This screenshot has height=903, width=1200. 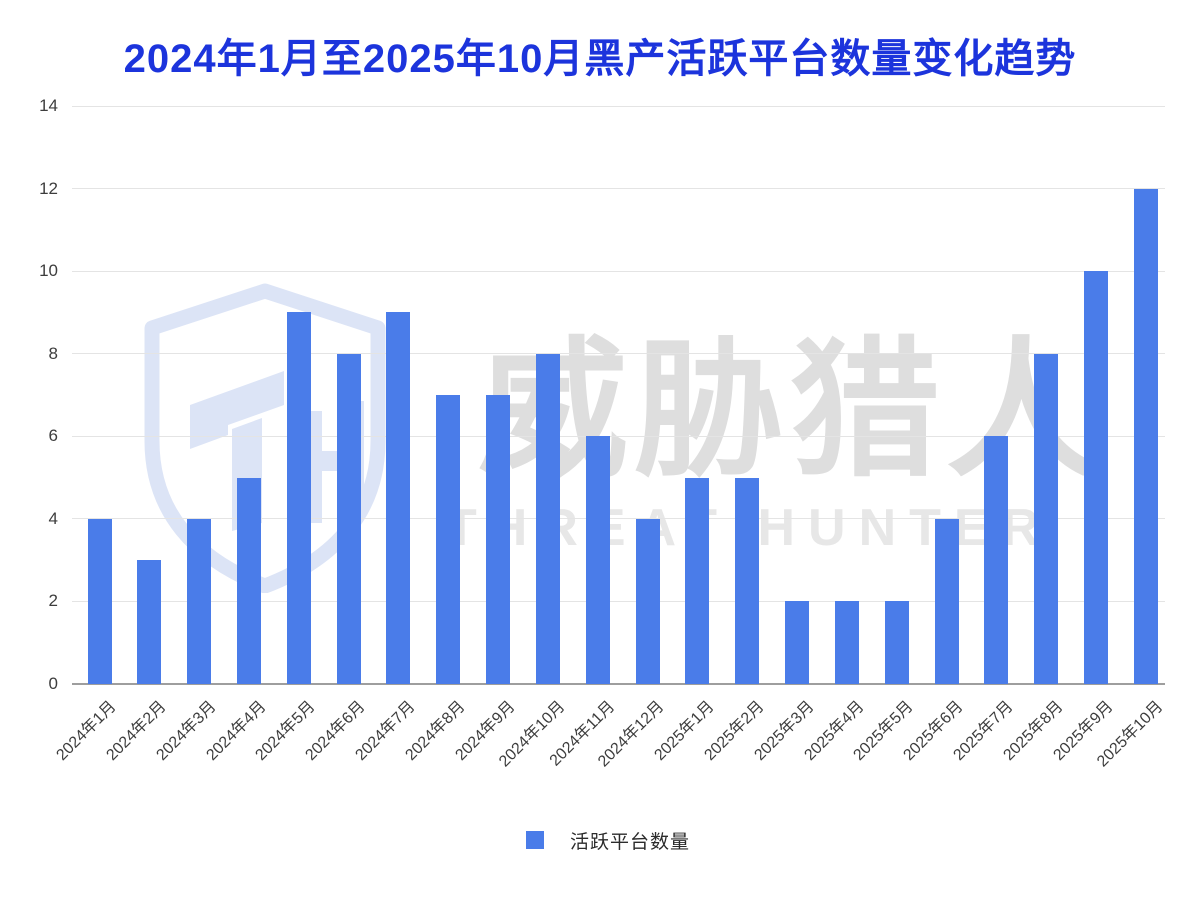 I want to click on bar-2025年2月, so click(x=747, y=580).